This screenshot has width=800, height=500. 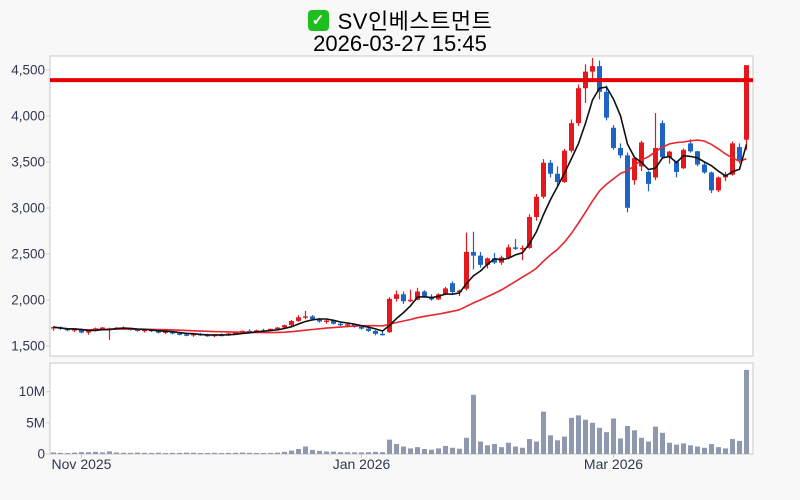 I want to click on price-tick-label: 2,000, so click(x=28, y=299).